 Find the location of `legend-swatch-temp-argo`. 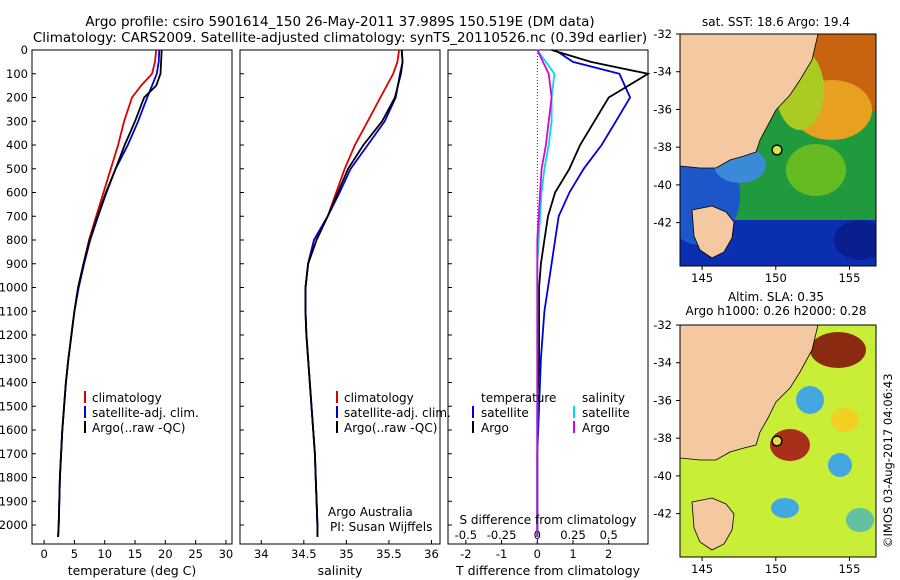

legend-swatch-temp-argo is located at coordinates (473, 427).